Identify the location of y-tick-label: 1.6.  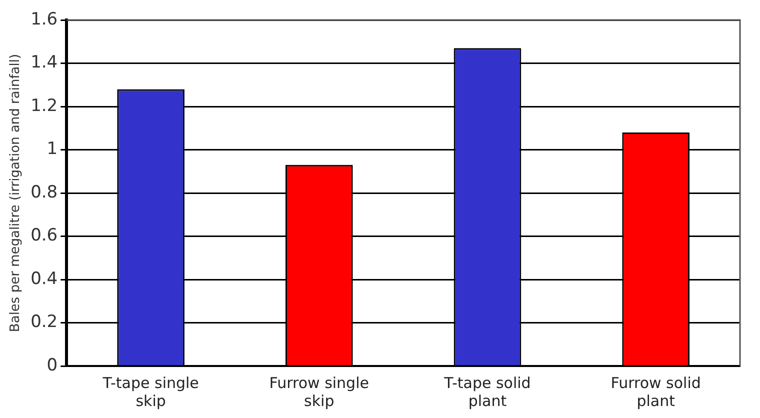
(44, 19).